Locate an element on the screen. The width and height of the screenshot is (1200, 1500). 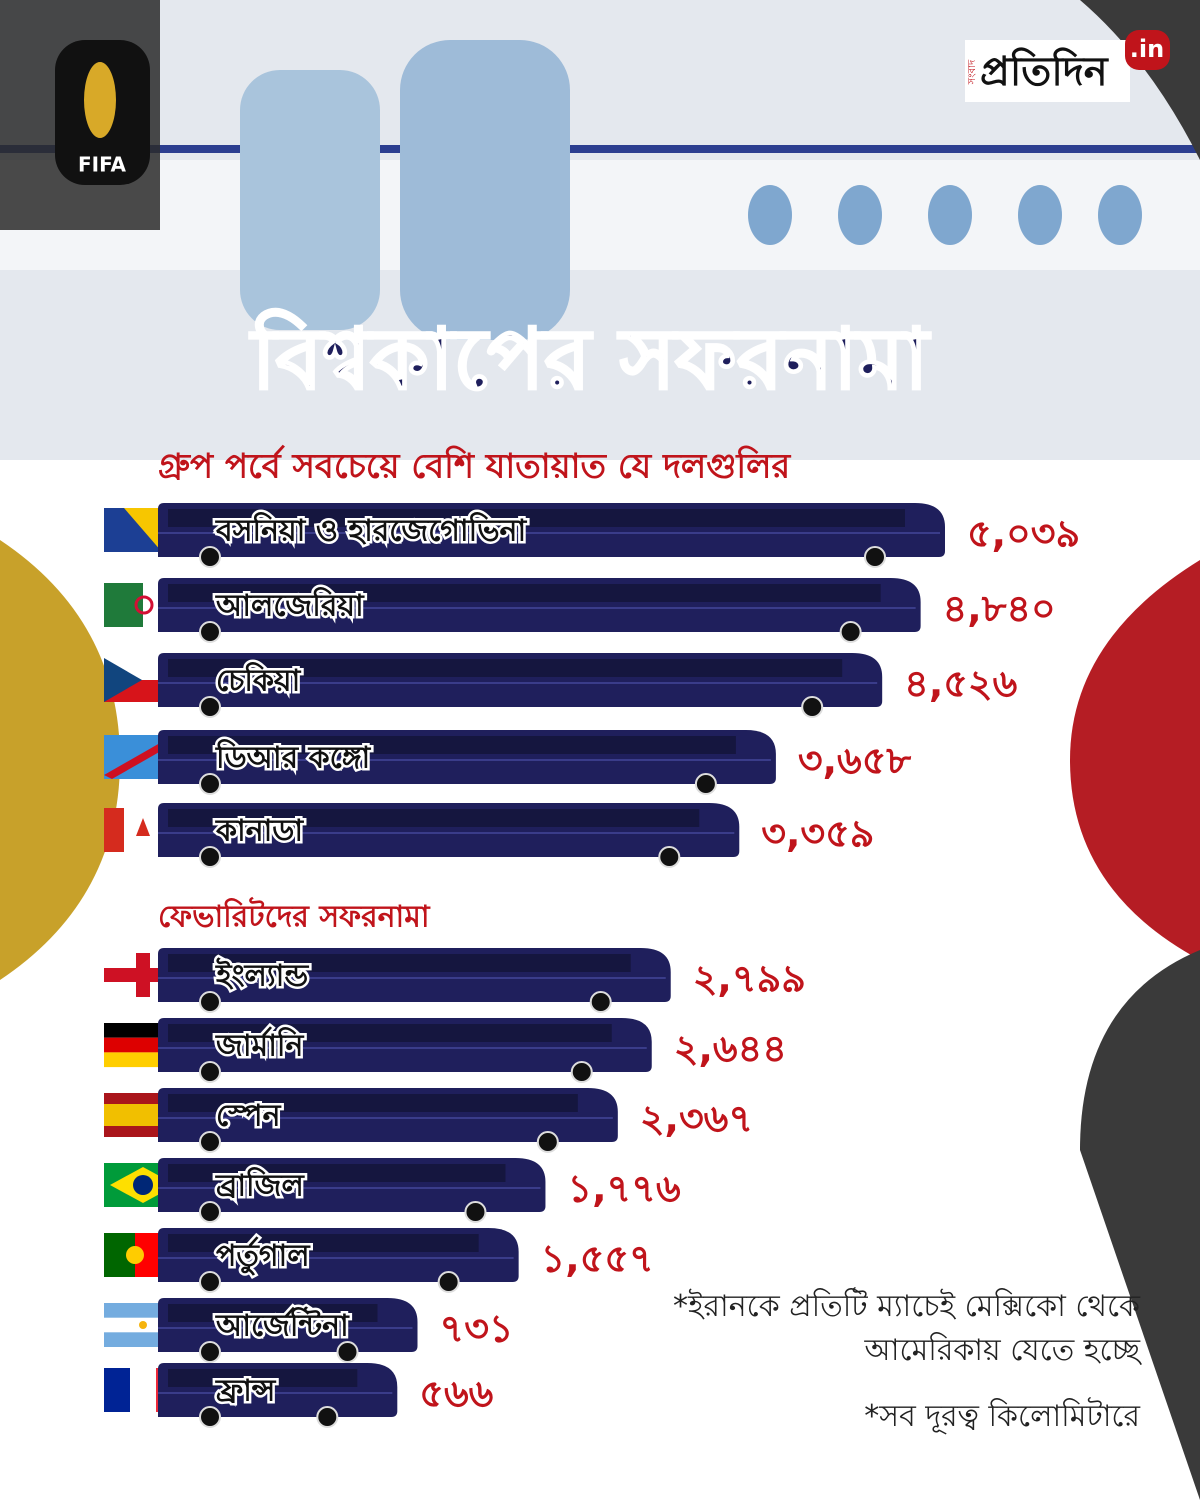
note: *সব দূরত্ব কিলোমিটারে is located at coordinates (1002, 1416).